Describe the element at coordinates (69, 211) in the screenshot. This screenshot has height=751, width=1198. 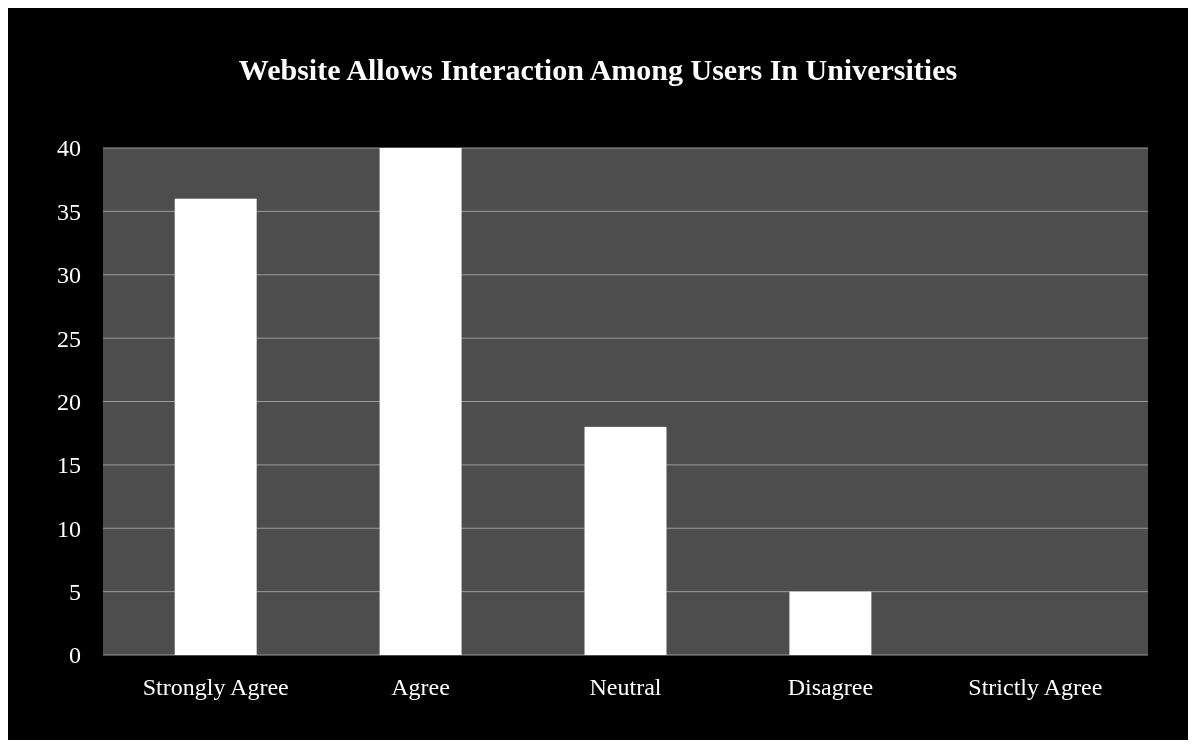
I see `y-tick-label: 35` at that location.